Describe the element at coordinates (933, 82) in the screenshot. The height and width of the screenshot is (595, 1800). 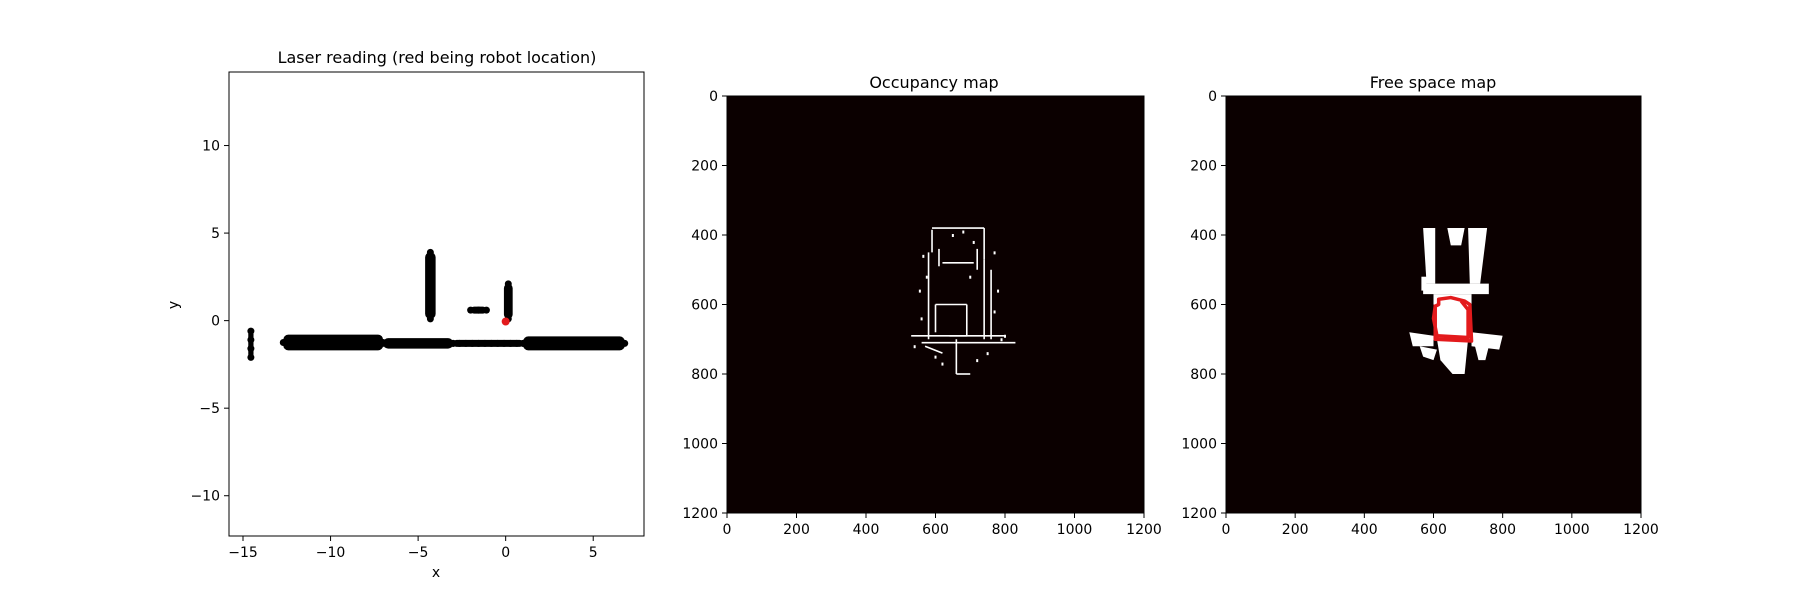
I see `occupancy-map-title: Occupancy map` at that location.